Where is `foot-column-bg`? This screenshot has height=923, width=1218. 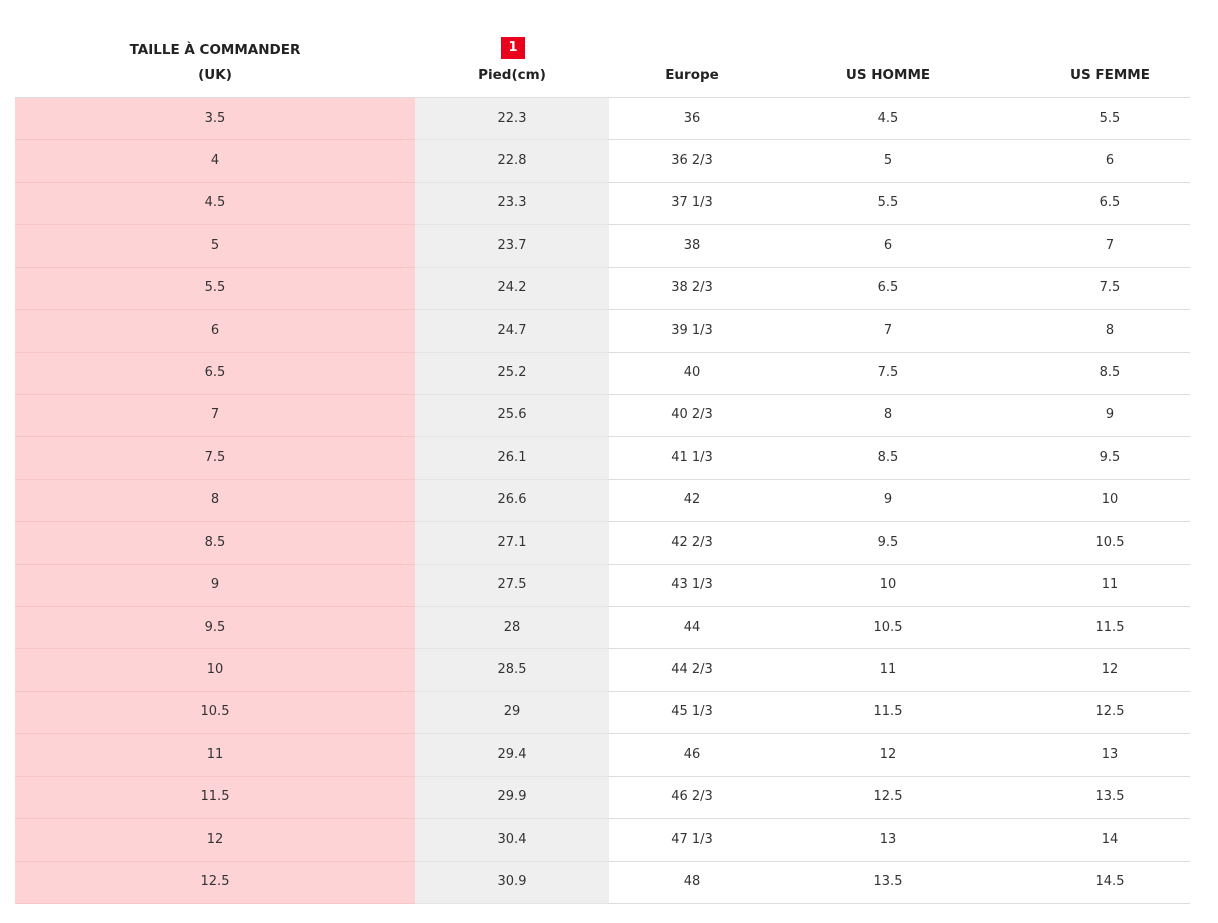
foot-column-bg is located at coordinates (512, 500).